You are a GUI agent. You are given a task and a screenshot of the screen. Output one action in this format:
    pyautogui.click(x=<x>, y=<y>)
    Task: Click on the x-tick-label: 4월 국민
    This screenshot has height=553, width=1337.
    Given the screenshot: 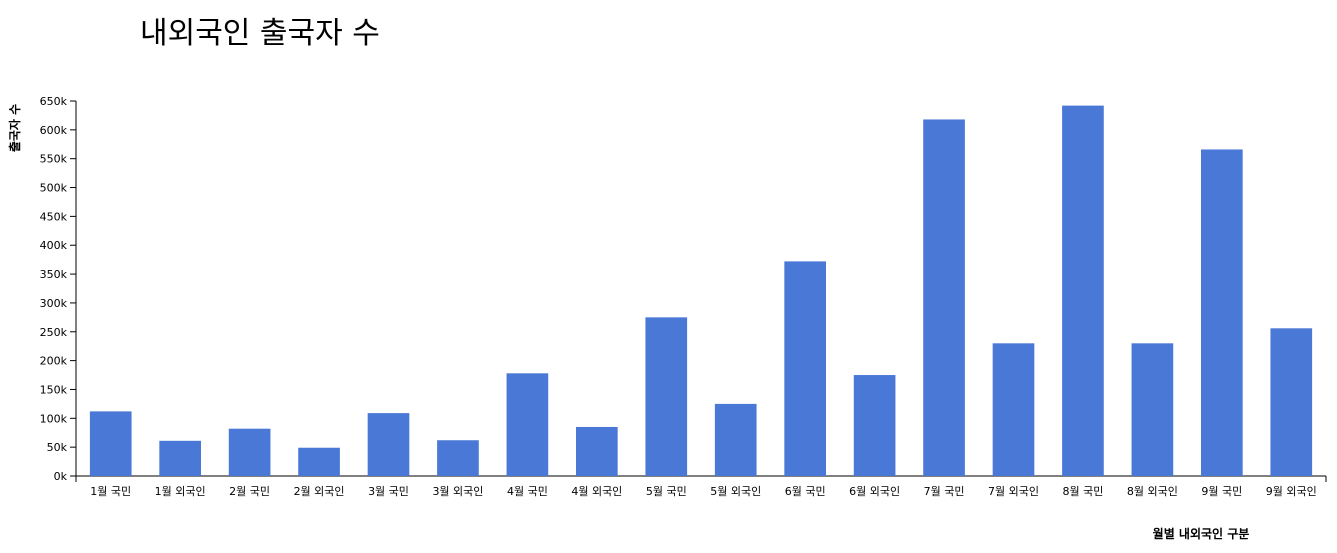 What is the action you would take?
    pyautogui.click(x=527, y=491)
    